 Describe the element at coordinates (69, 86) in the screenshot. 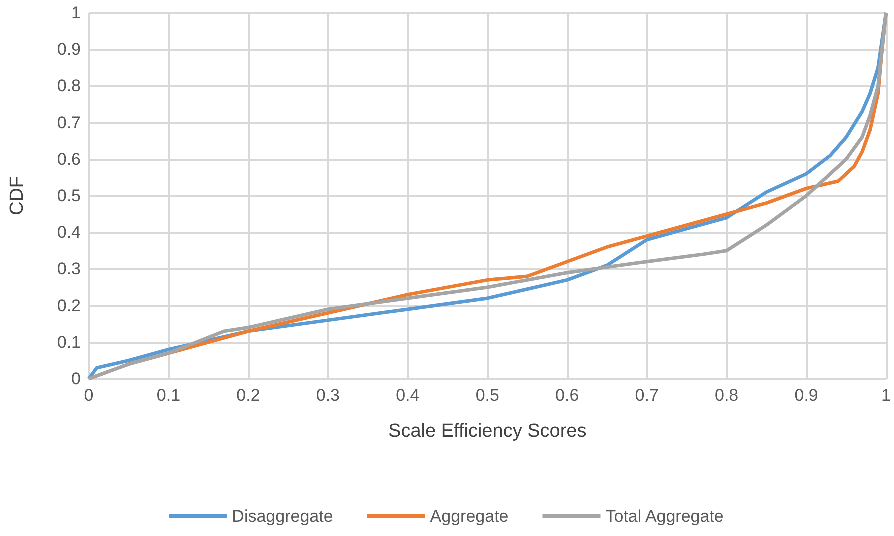

I see `y-tick-label: 0.8` at that location.